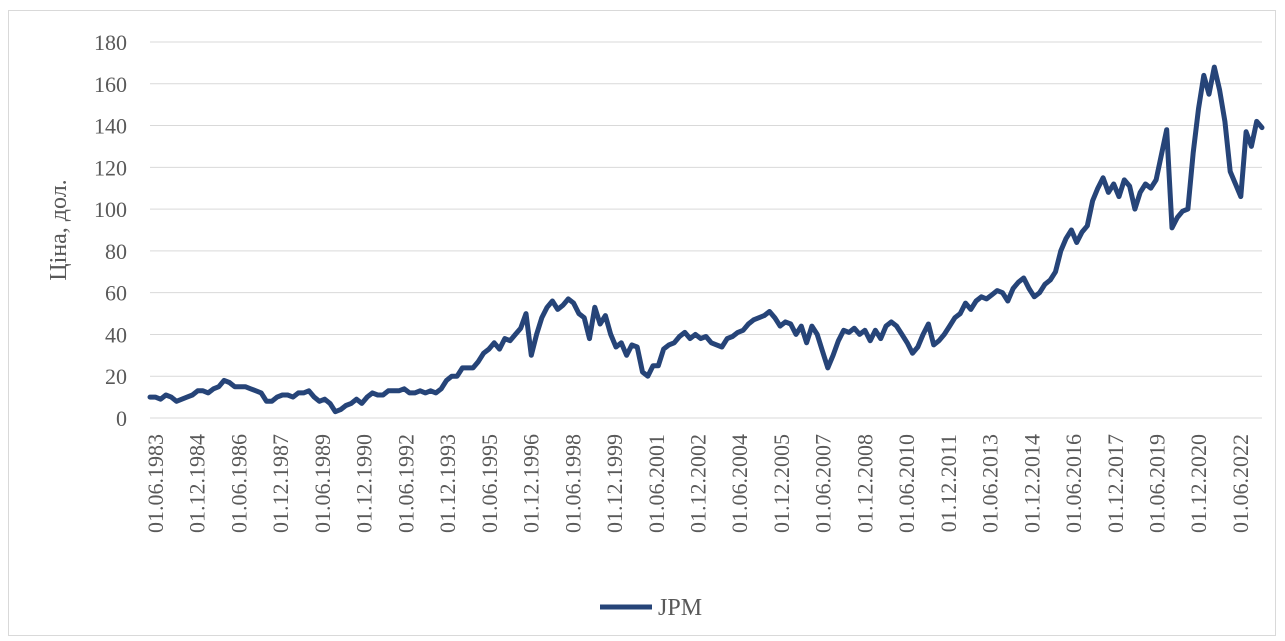  Describe the element at coordinates (781, 483) in the screenshot. I see `x-tick-label: 01.12.2005` at that location.